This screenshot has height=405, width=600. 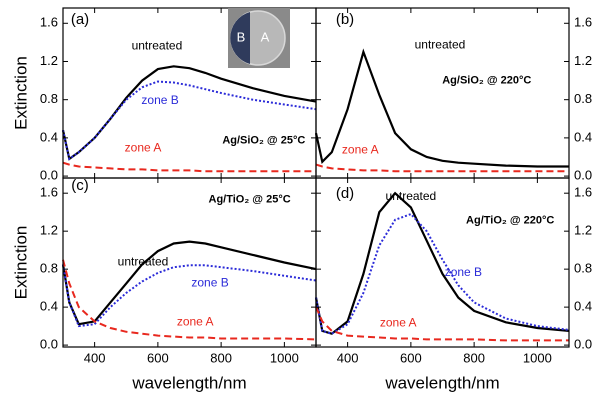 What do you see at coordinates (345, 193) in the screenshot?
I see `panel-label: (d)` at bounding box center [345, 193].